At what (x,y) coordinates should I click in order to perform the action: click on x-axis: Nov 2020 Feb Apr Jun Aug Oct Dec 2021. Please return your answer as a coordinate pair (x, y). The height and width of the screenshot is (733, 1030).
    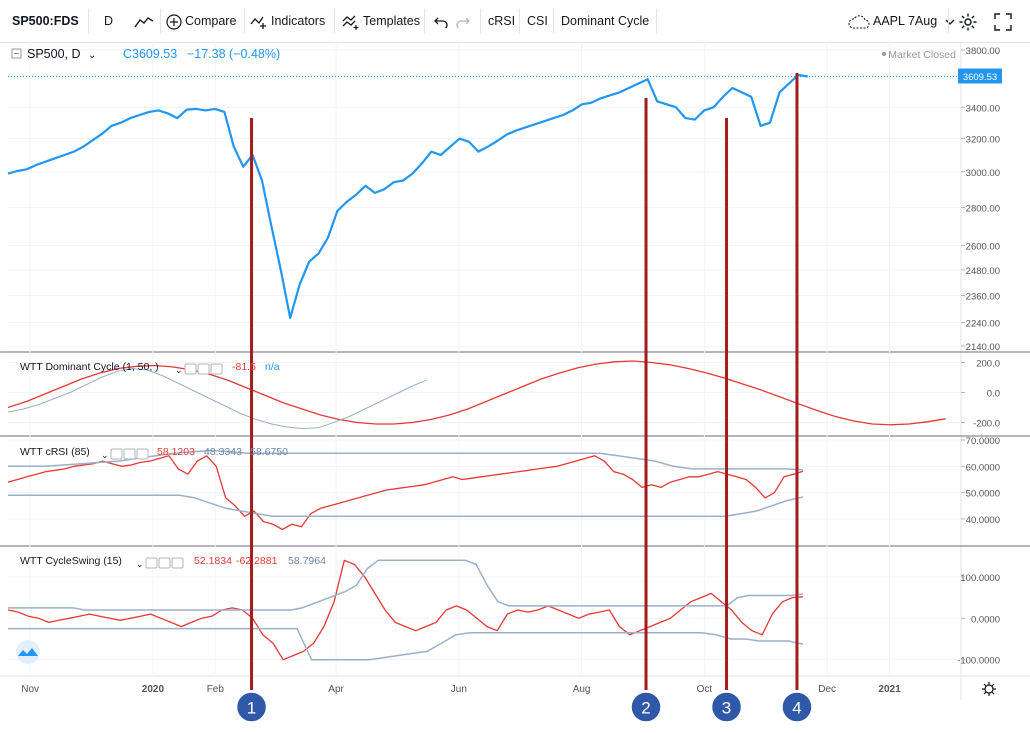
    Looking at the image, I should click on (461, 689).